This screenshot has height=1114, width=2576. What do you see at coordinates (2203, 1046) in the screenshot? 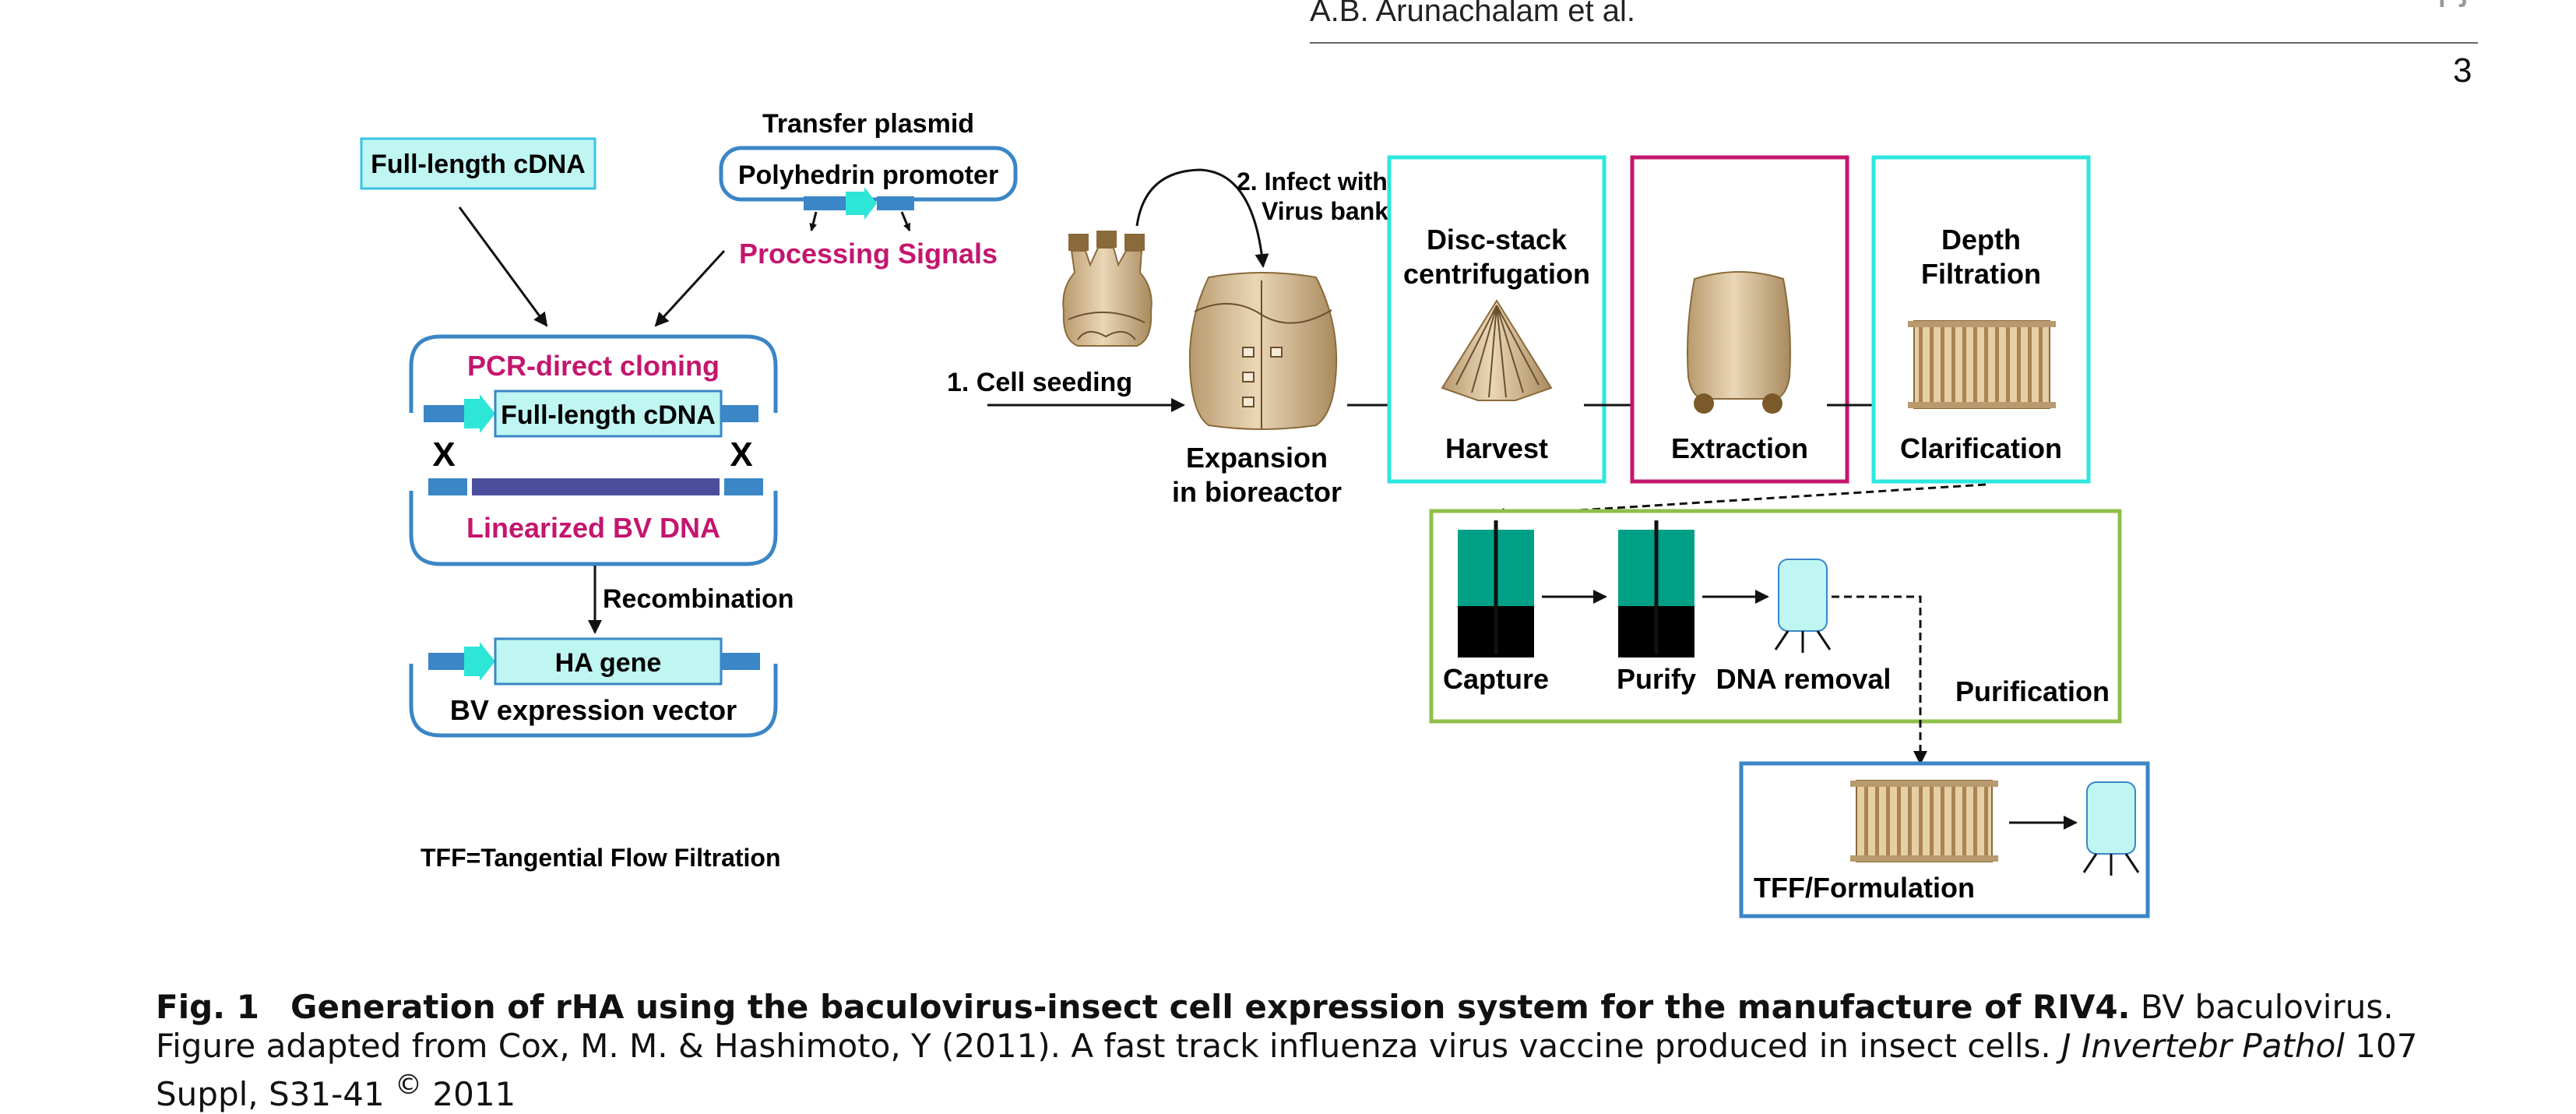
I see `caption-journal: J Invertebr Pathol` at bounding box center [2203, 1046].